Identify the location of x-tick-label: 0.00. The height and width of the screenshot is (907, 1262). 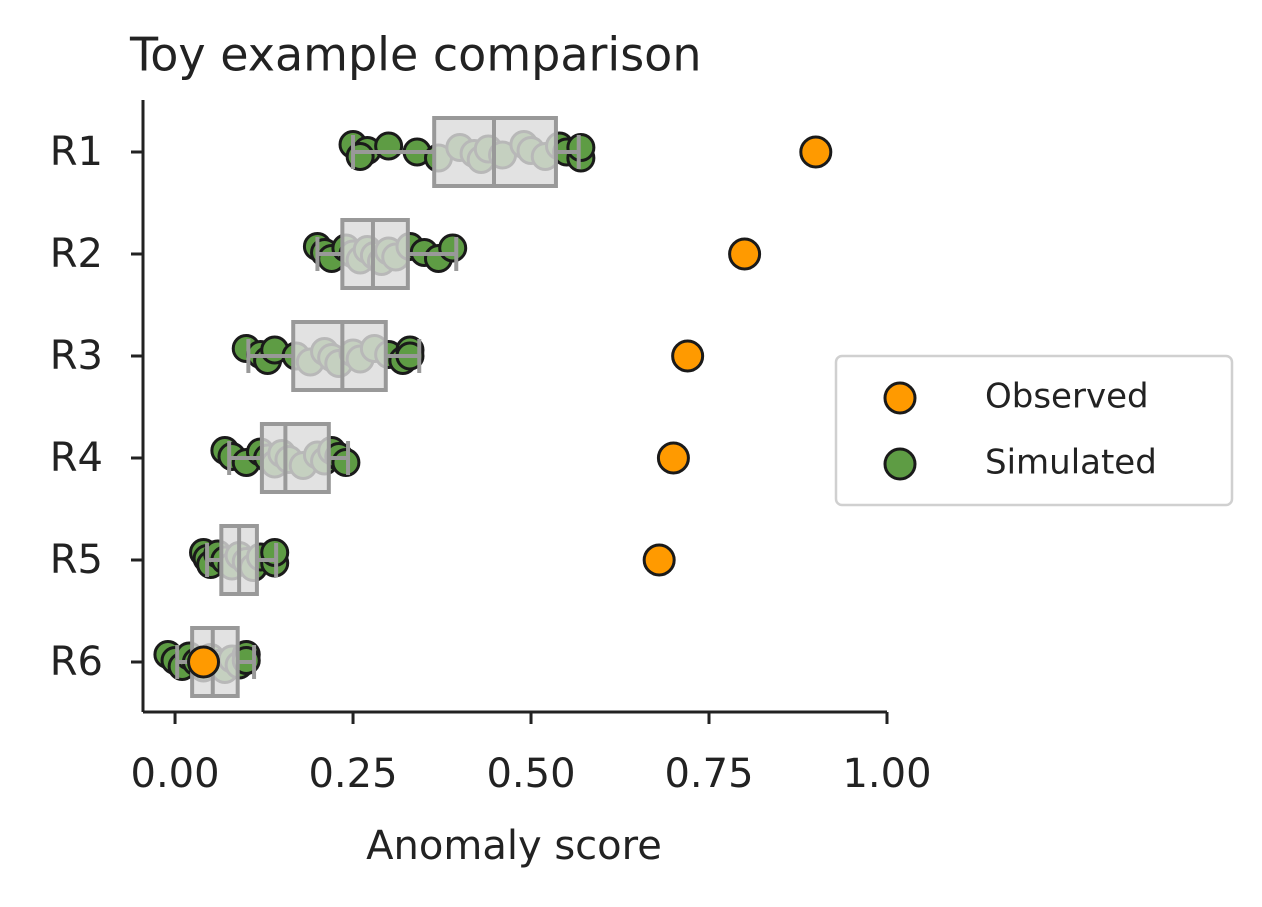
(175, 774).